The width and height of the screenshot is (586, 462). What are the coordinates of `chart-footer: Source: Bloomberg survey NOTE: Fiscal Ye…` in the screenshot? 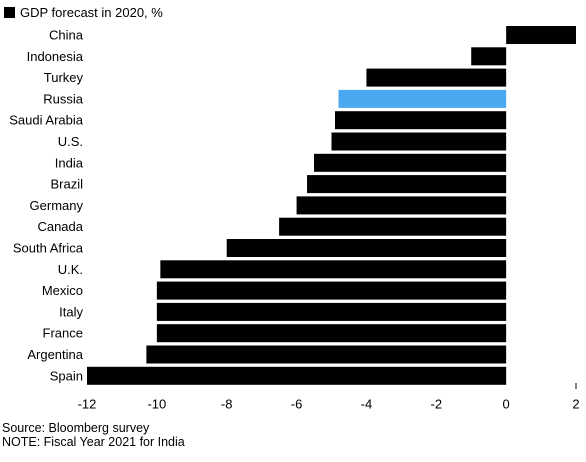 It's located at (93, 435).